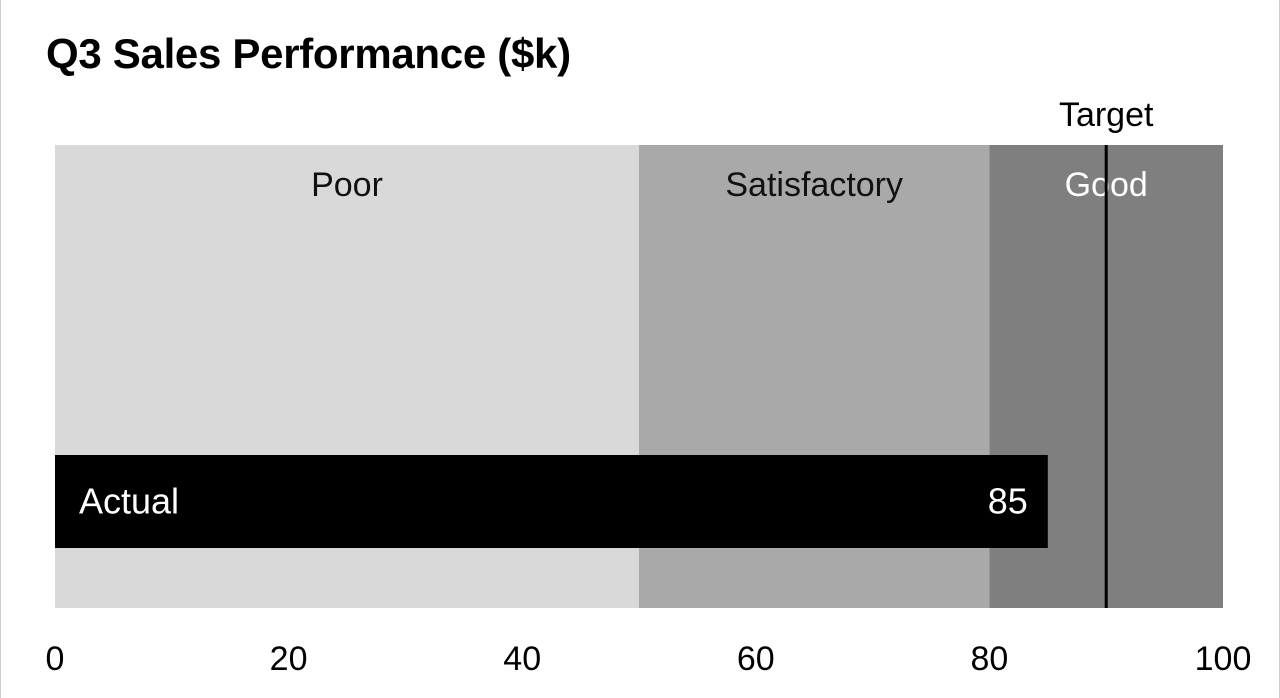 Image resolution: width=1280 pixels, height=698 pixels. Describe the element at coordinates (756, 659) in the screenshot. I see `x-tick-label-60: 60` at that location.